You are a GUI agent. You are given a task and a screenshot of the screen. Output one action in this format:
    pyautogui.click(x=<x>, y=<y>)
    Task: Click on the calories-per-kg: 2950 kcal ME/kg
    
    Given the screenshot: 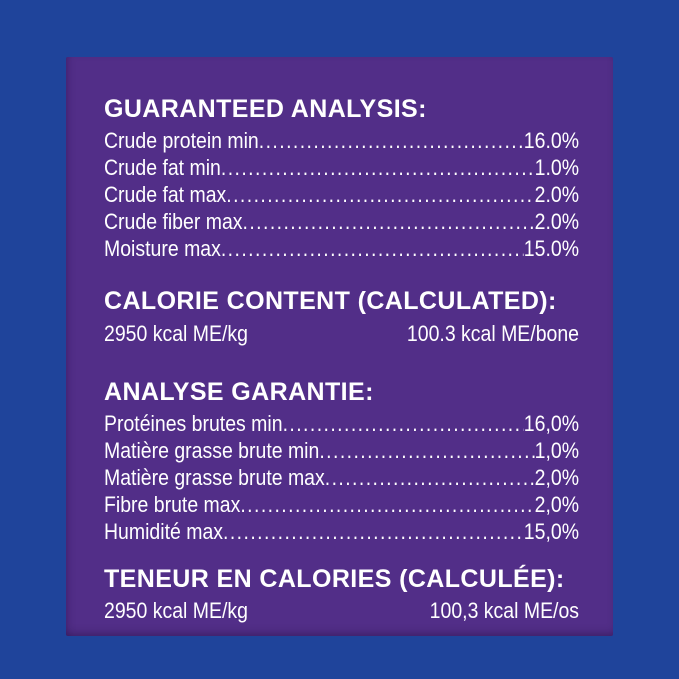 What is the action you would take?
    pyautogui.click(x=176, y=333)
    